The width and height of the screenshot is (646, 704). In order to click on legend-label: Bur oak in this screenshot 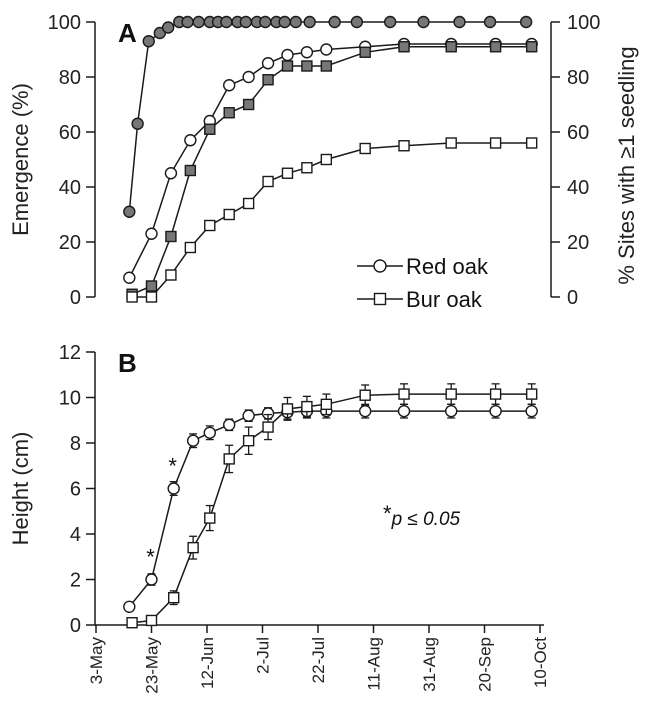, I will do `click(444, 299)`.